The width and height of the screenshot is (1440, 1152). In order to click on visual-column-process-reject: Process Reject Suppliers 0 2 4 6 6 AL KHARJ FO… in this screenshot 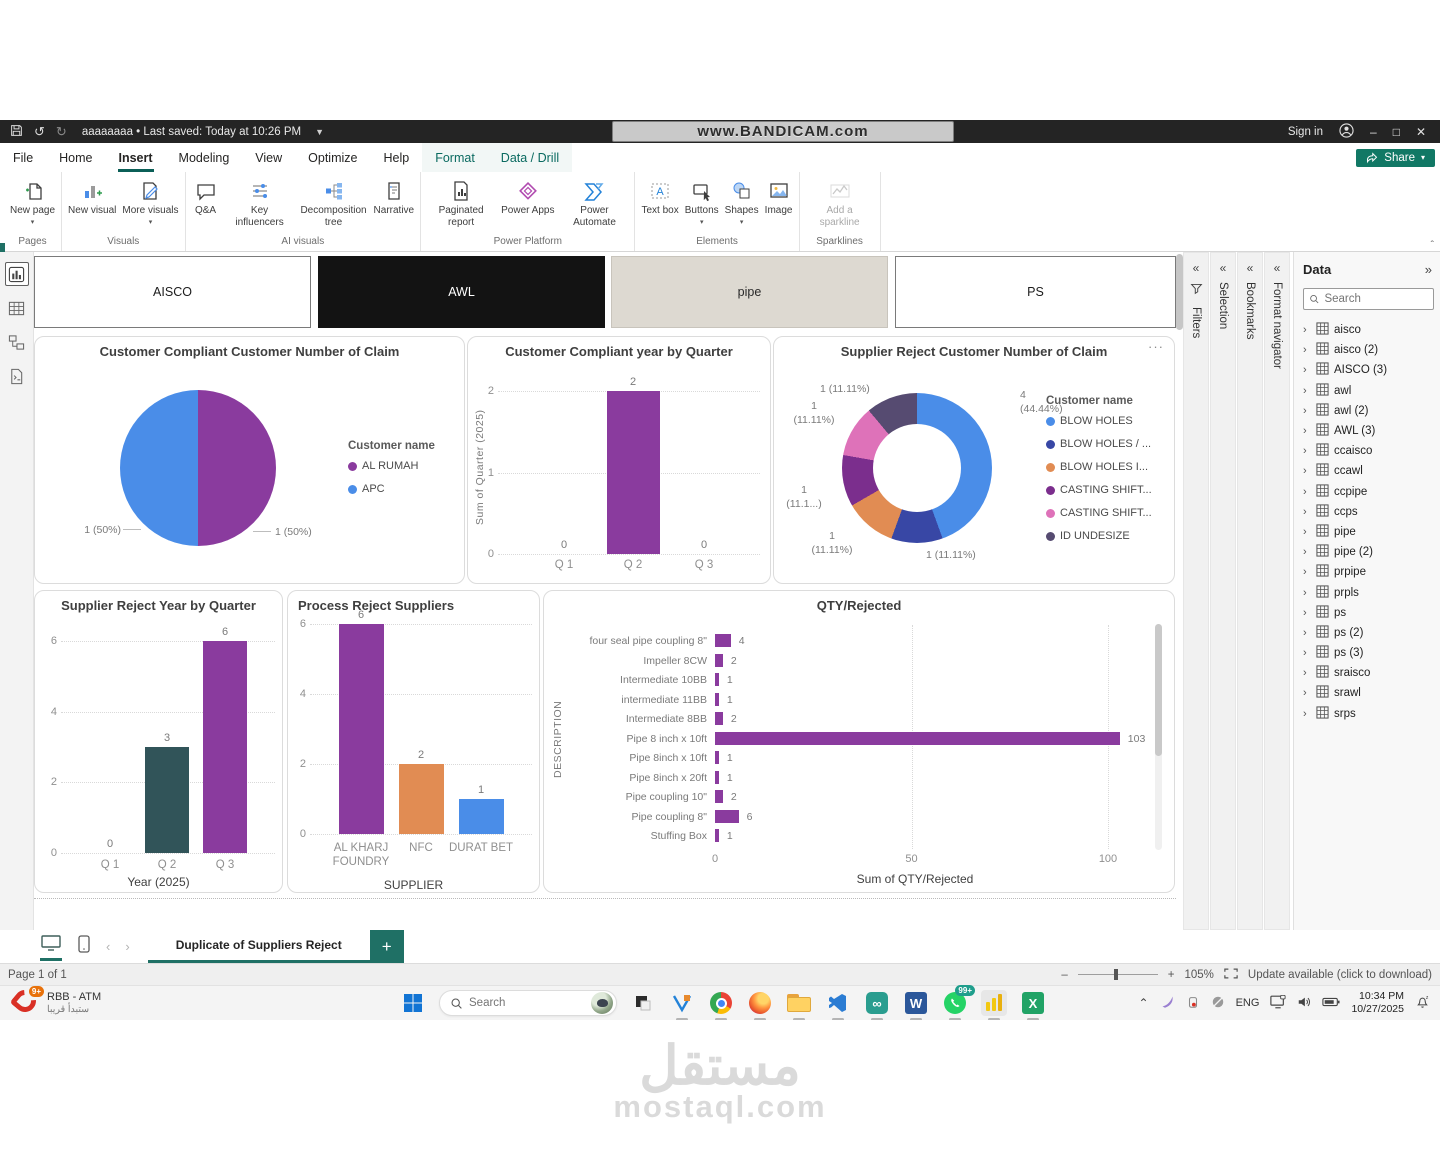, I will do `click(413, 741)`.